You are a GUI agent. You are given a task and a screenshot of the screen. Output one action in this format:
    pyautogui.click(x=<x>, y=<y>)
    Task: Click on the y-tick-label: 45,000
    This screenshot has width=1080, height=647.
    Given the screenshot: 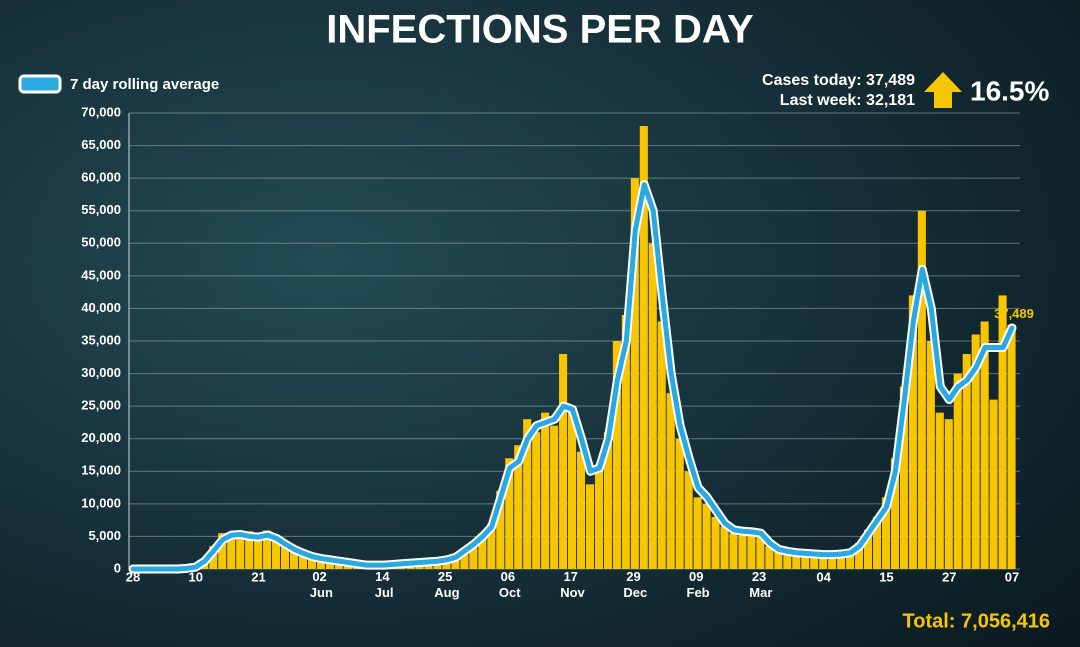 What is the action you would take?
    pyautogui.click(x=101, y=274)
    